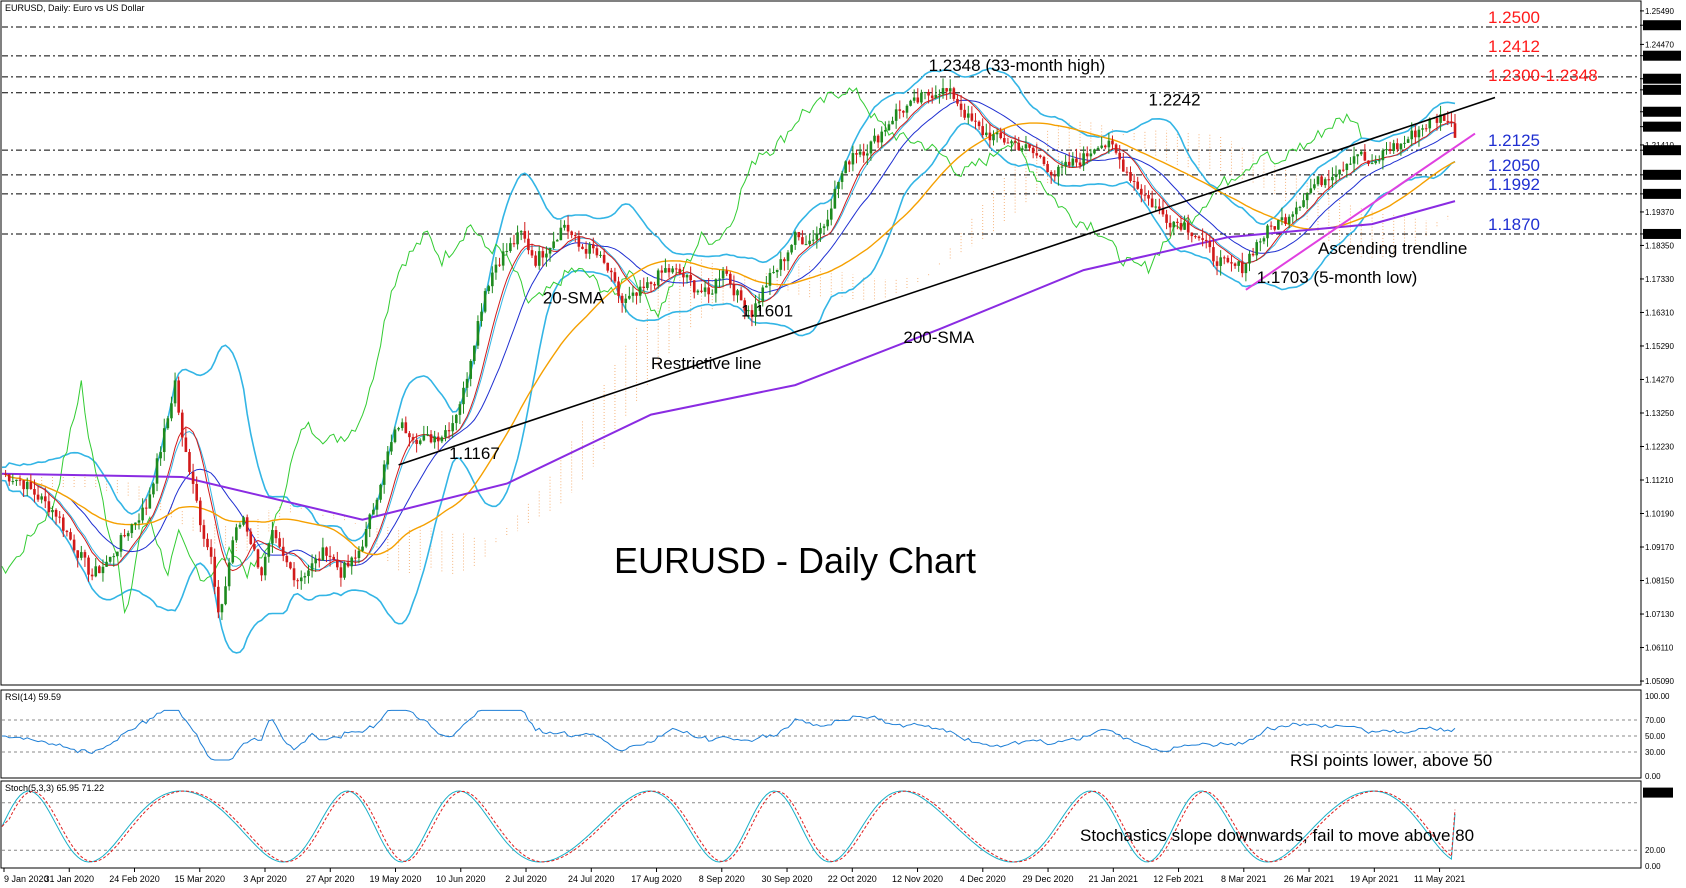 This screenshot has height=888, width=1686. What do you see at coordinates (1659, 681) in the screenshot?
I see `price-tick-label: 1.05090` at bounding box center [1659, 681].